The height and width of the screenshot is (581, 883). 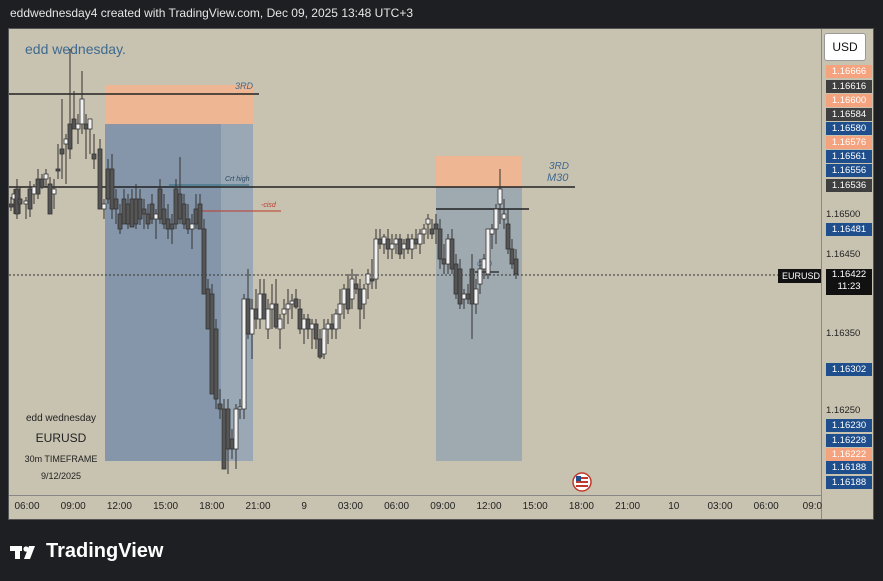 What do you see at coordinates (843, 410) in the screenshot?
I see `price-tick: 1.16250` at bounding box center [843, 410].